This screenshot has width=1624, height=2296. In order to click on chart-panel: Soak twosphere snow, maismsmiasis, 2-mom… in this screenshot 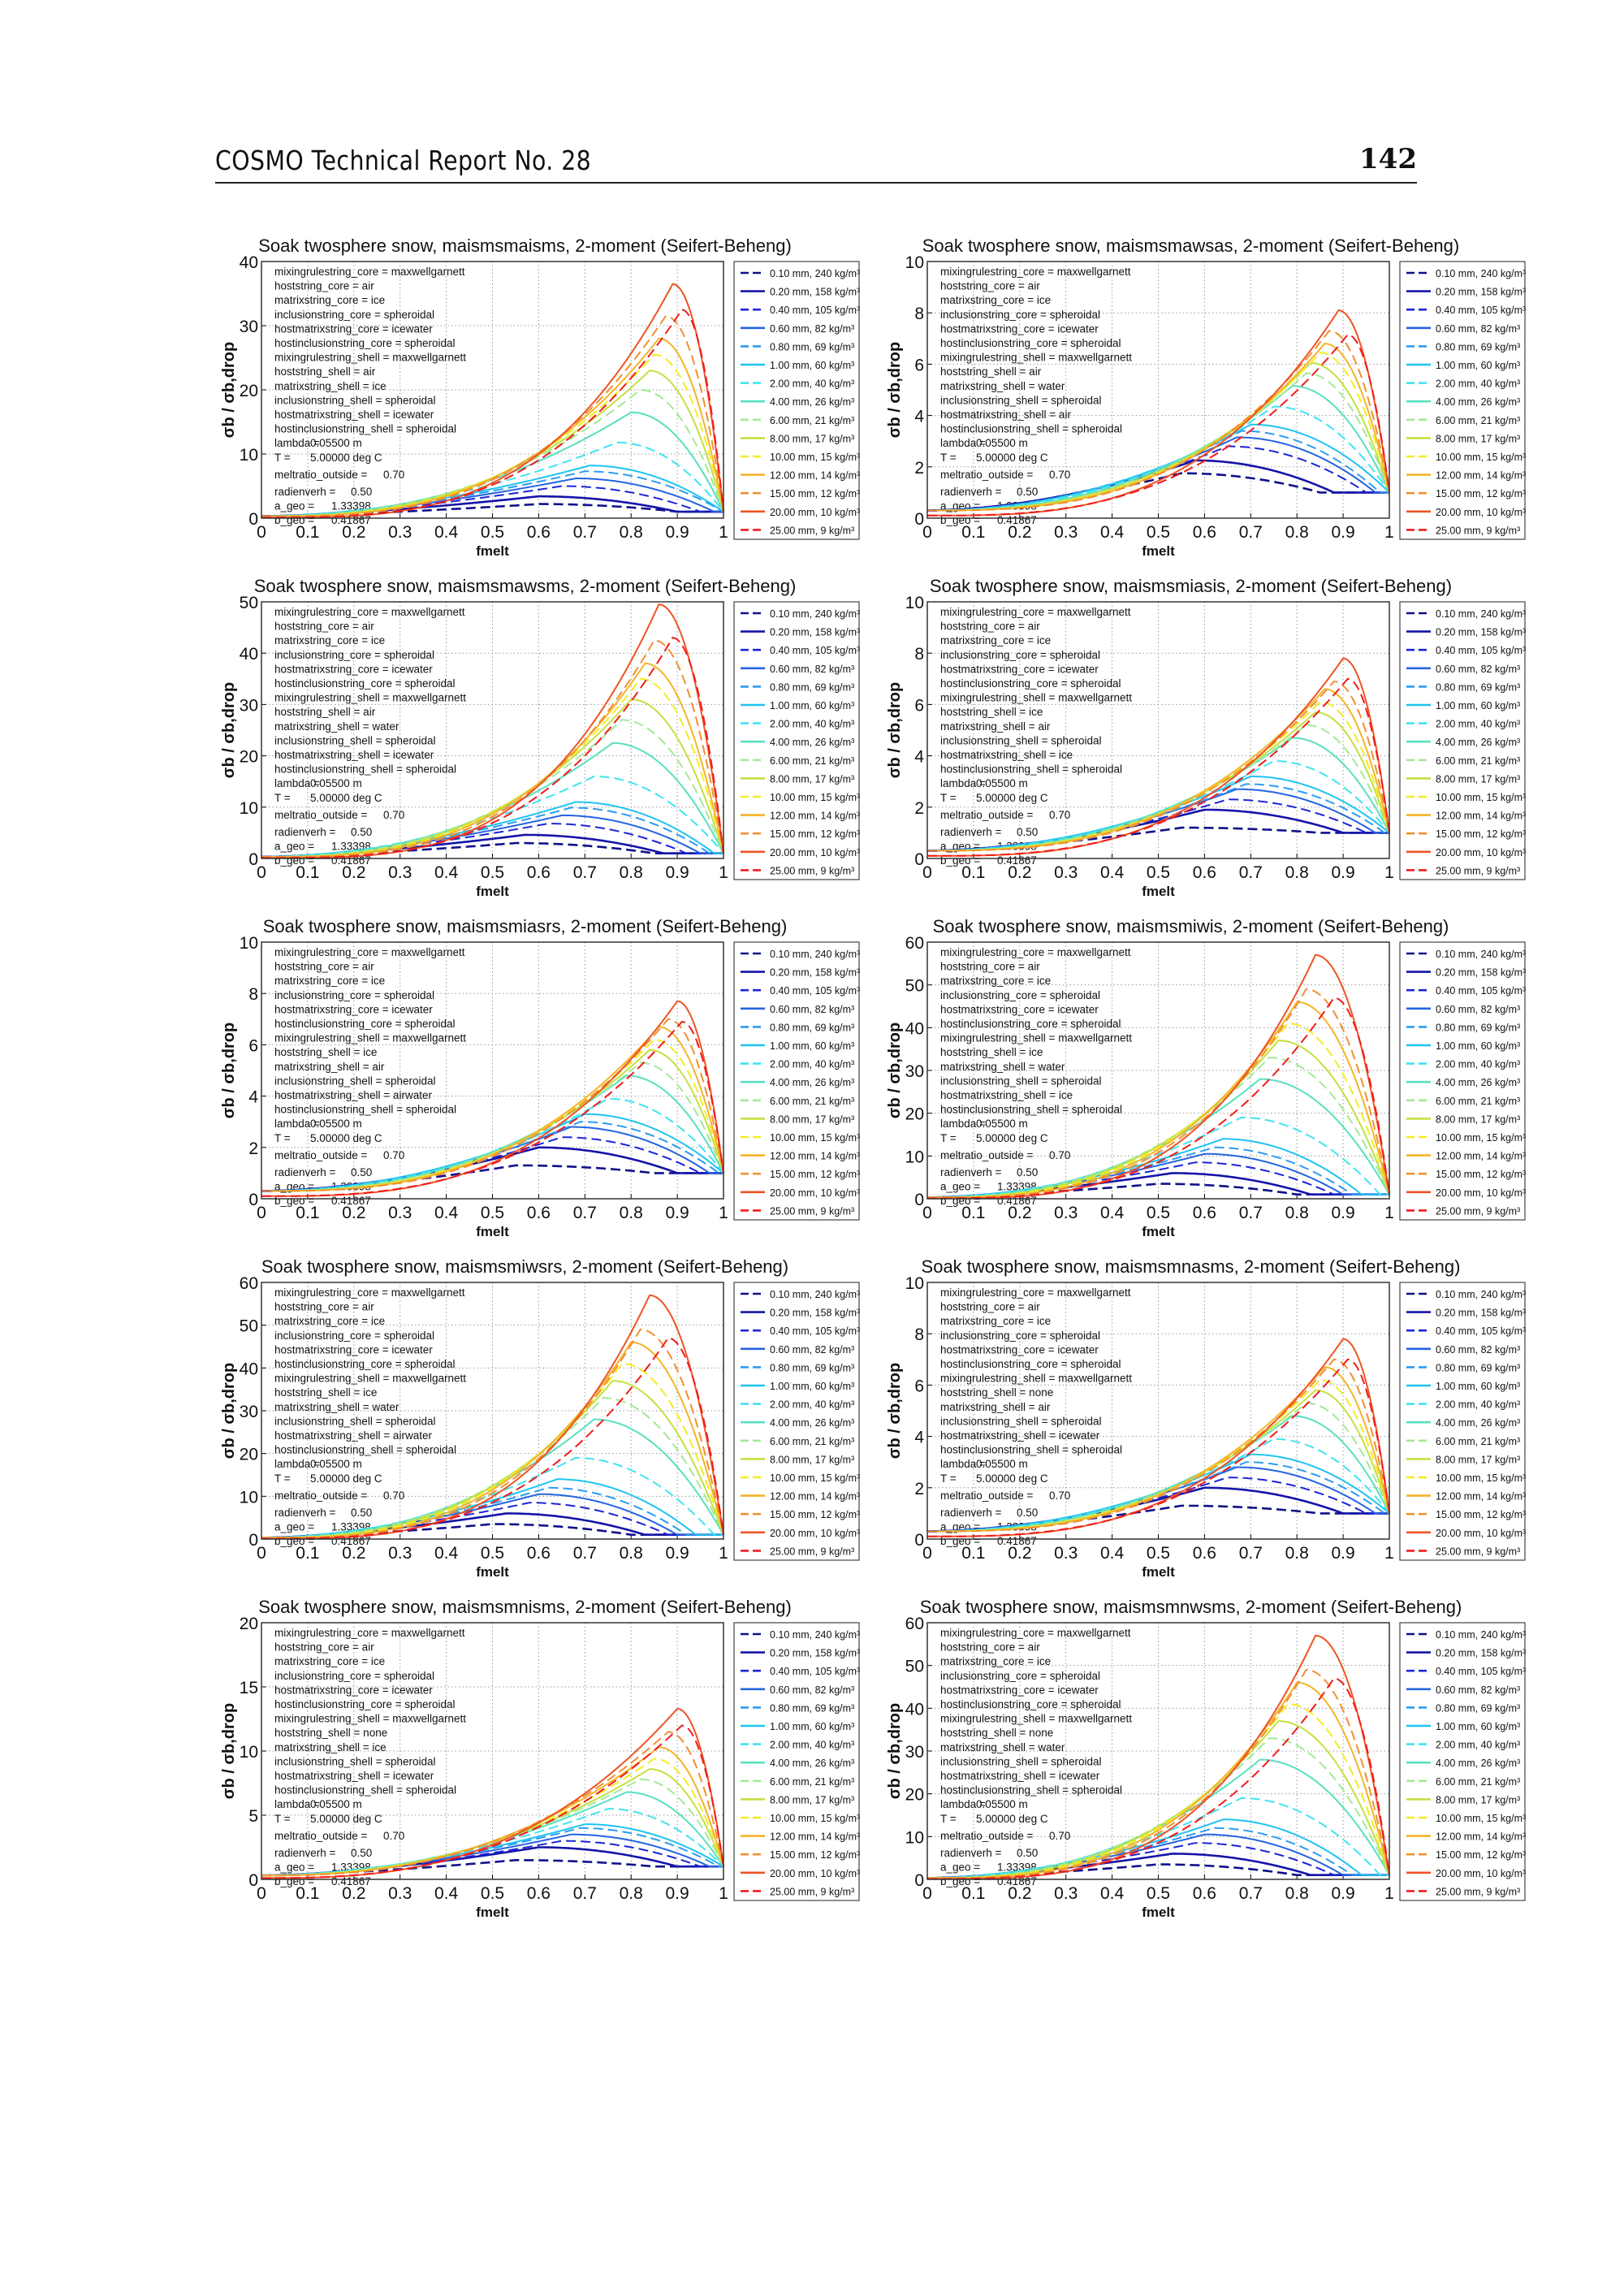, I will do `click(1210, 746)`.